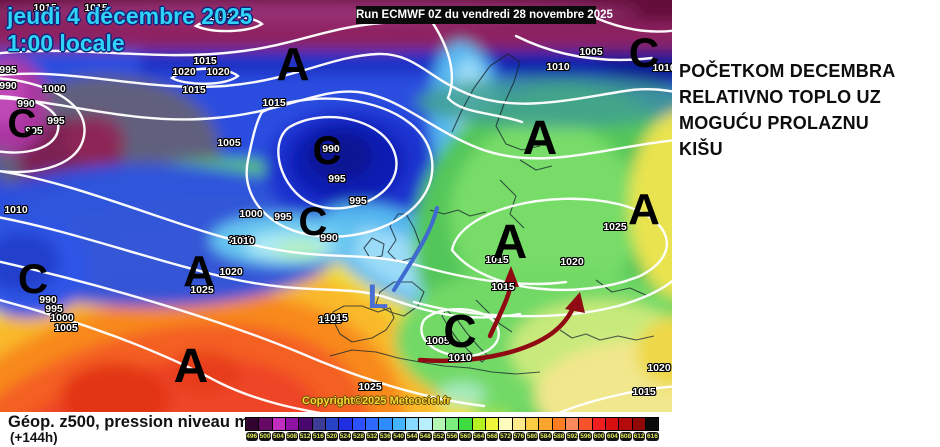  Describe the element at coordinates (599, 436) in the screenshot. I see `colorbar-value: 600` at that location.